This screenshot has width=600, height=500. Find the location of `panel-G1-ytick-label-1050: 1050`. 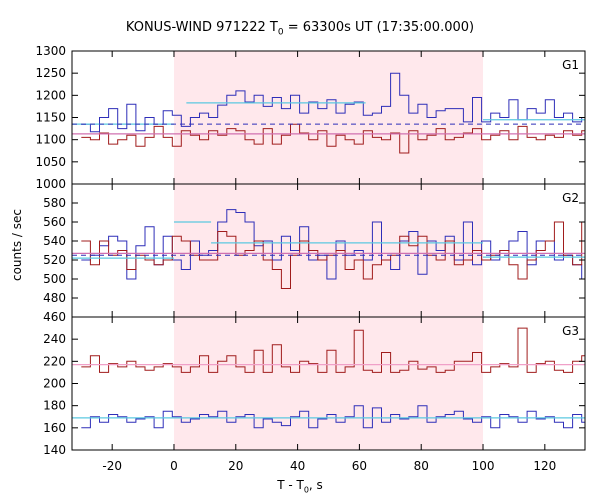

panel-G1-ytick-label-1050: 1050 is located at coordinates (50, 162).